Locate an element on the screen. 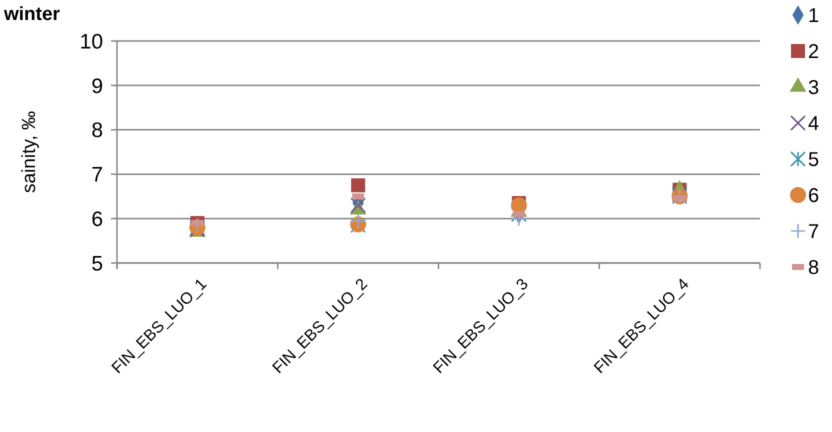 Image resolution: width=832 pixels, height=432 pixels. y-tick-label: 9 is located at coordinates (97, 86).